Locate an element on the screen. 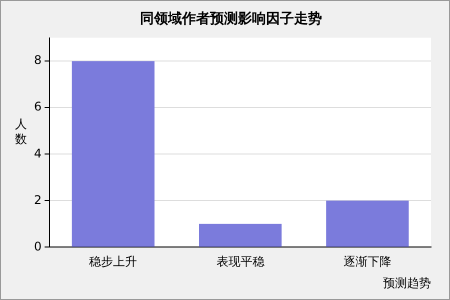  chart-title: 同领域作者预测影响因子走势 is located at coordinates (231, 19).